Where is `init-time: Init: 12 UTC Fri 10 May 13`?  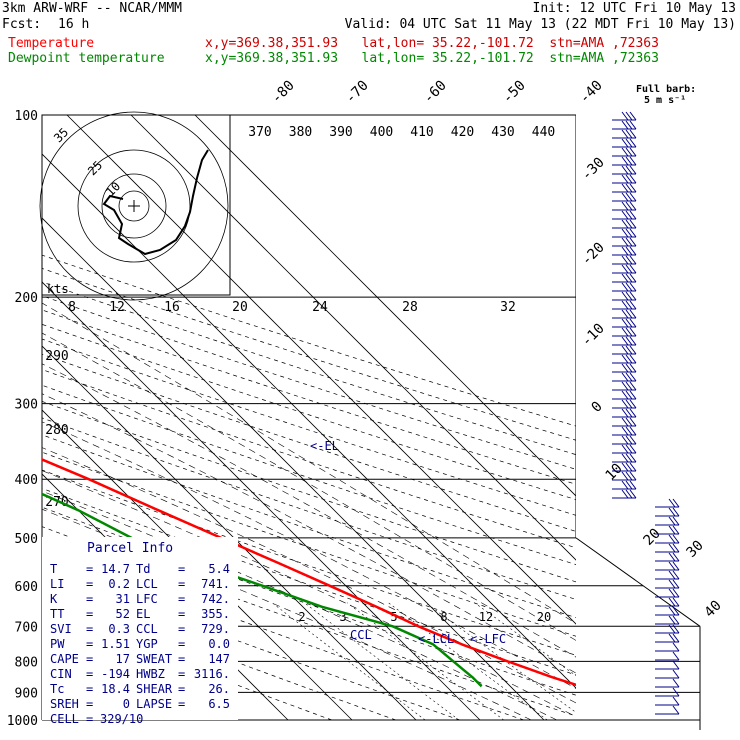
init-time: Init: 12 UTC Fri 10 May 13 is located at coordinates (634, 8).